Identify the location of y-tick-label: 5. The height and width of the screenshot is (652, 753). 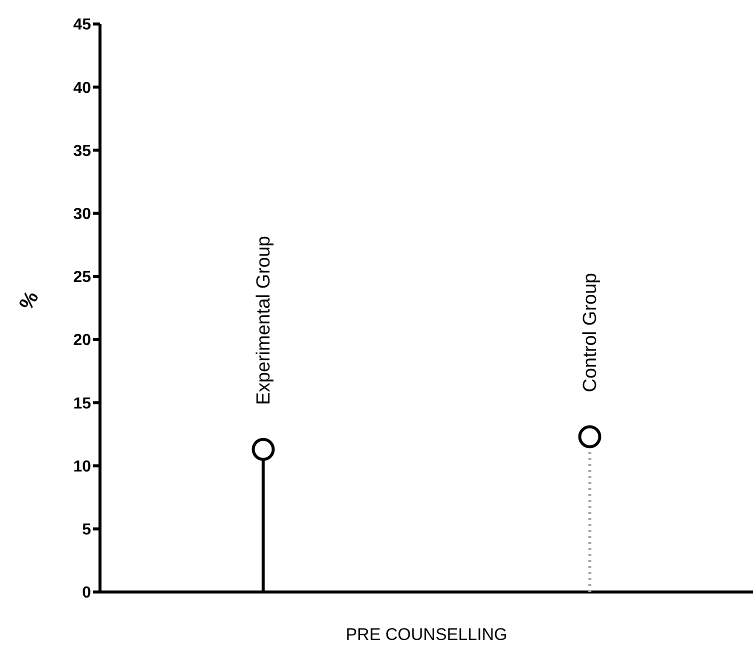
(87, 530).